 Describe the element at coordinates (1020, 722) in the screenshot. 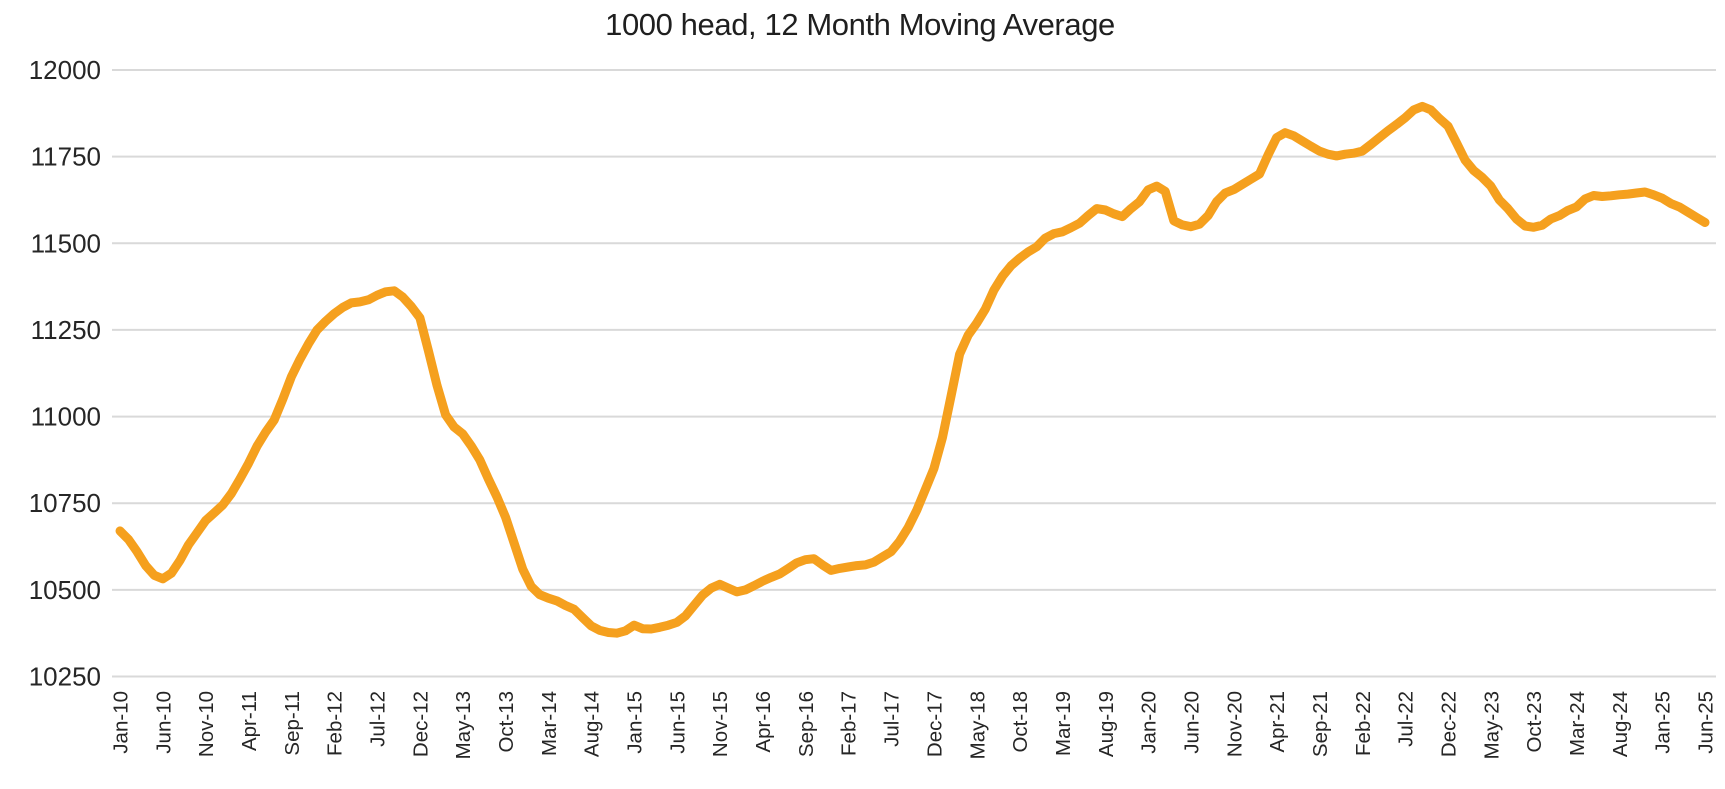

I see `x-axis-tick-label: Oct-18` at that location.